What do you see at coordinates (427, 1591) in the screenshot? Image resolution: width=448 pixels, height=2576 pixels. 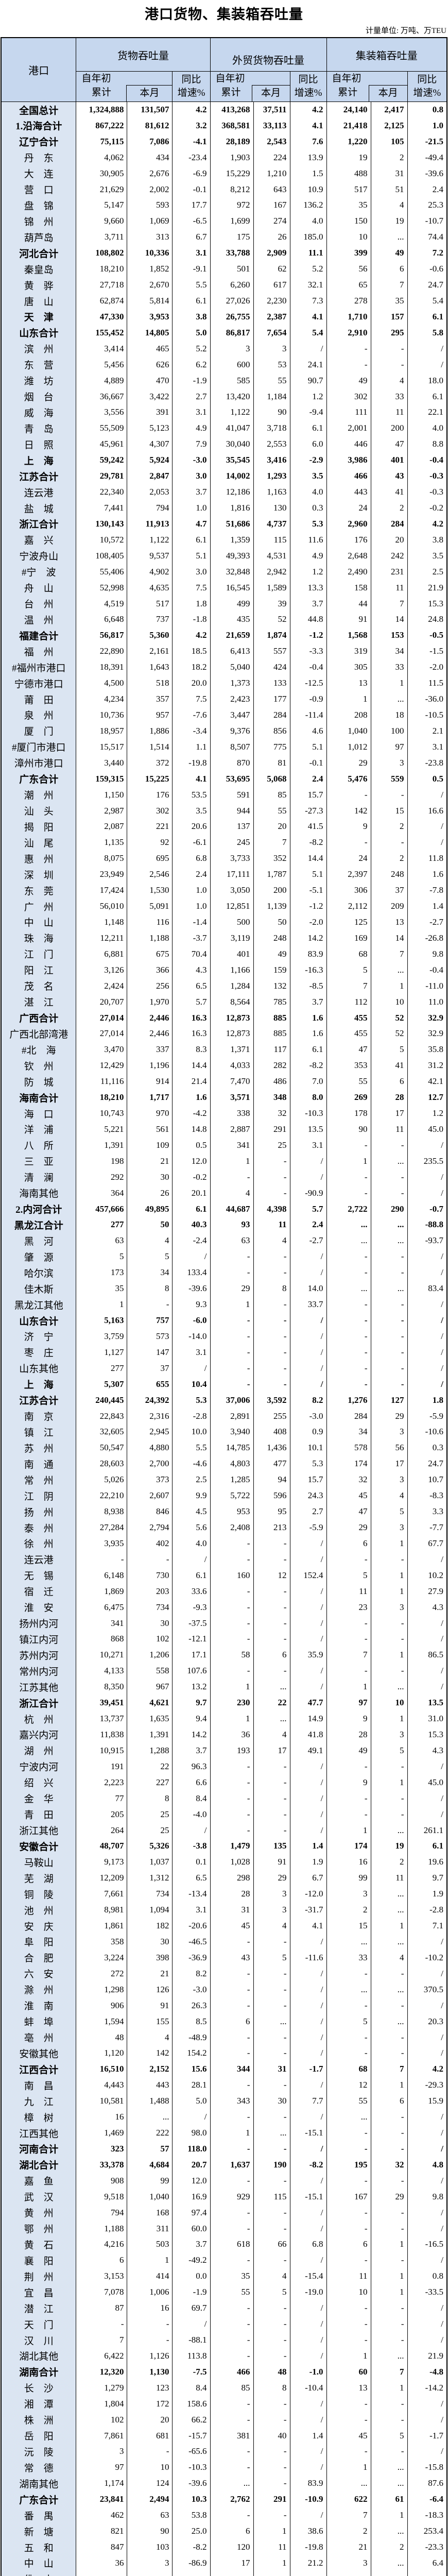 I see `container-yoy-cell: 27.9` at bounding box center [427, 1591].